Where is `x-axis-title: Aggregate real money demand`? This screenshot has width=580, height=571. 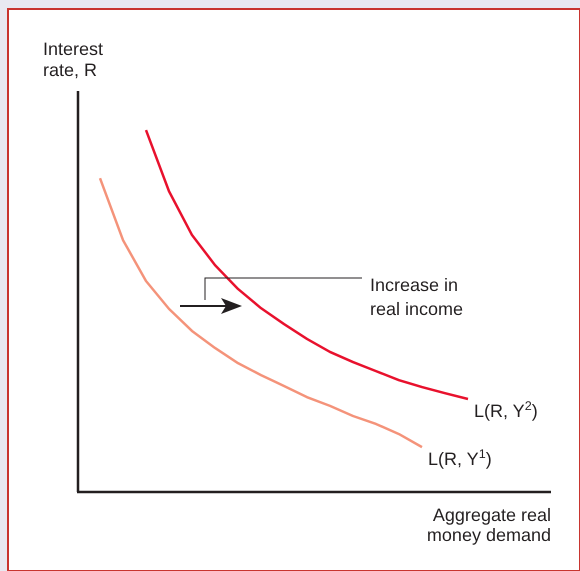 x-axis-title: Aggregate real money demand is located at coordinates (488, 525).